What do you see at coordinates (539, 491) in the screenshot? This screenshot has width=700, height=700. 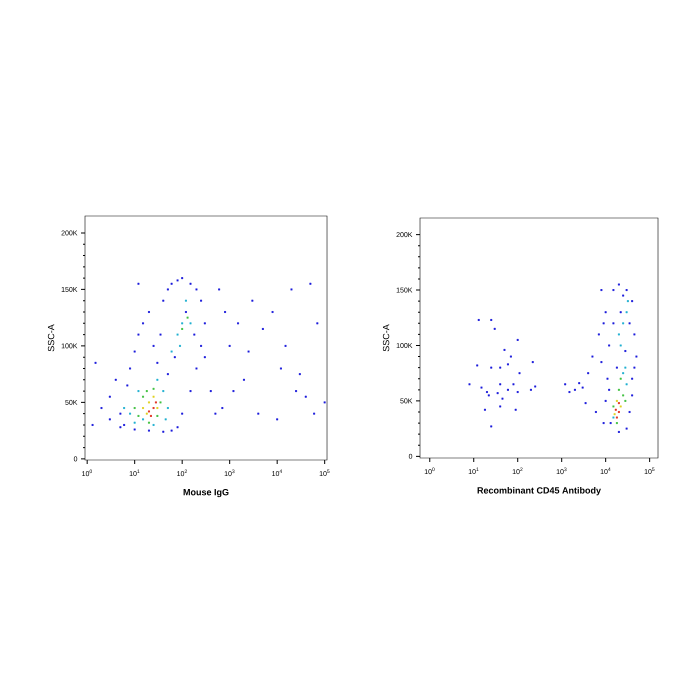 I see `x-axis-title: Recombinant CD45 Antibody` at bounding box center [539, 491].